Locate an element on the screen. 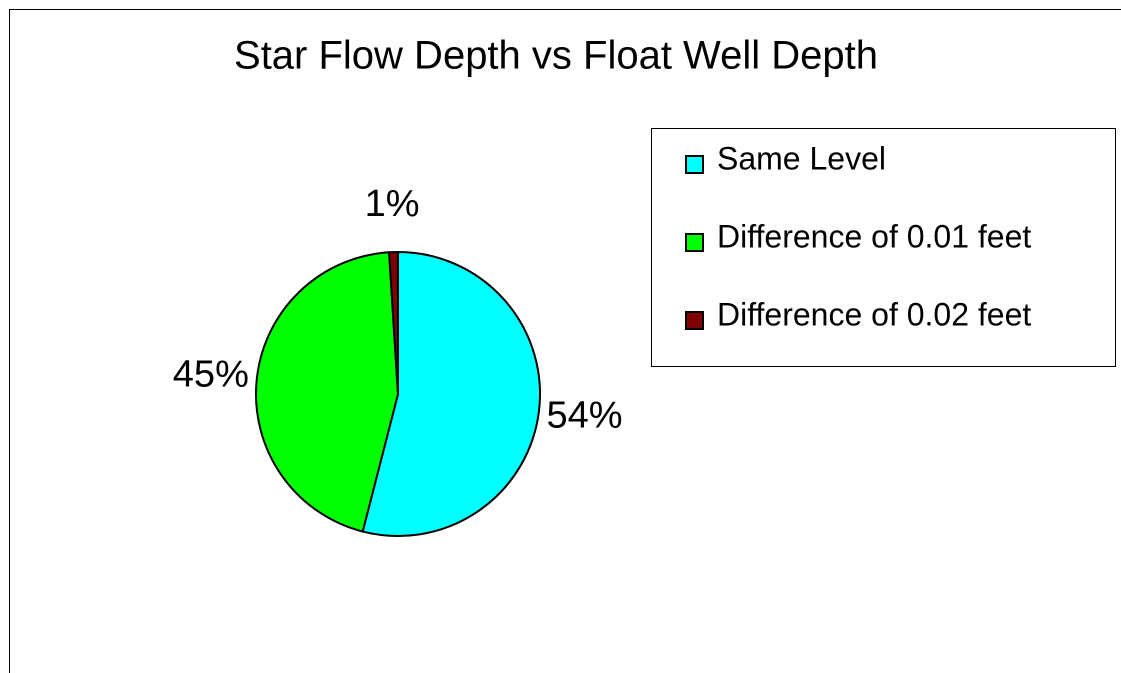 This screenshot has width=1121, height=673. legend-label: Difference of 0.02 feet is located at coordinates (874, 314).